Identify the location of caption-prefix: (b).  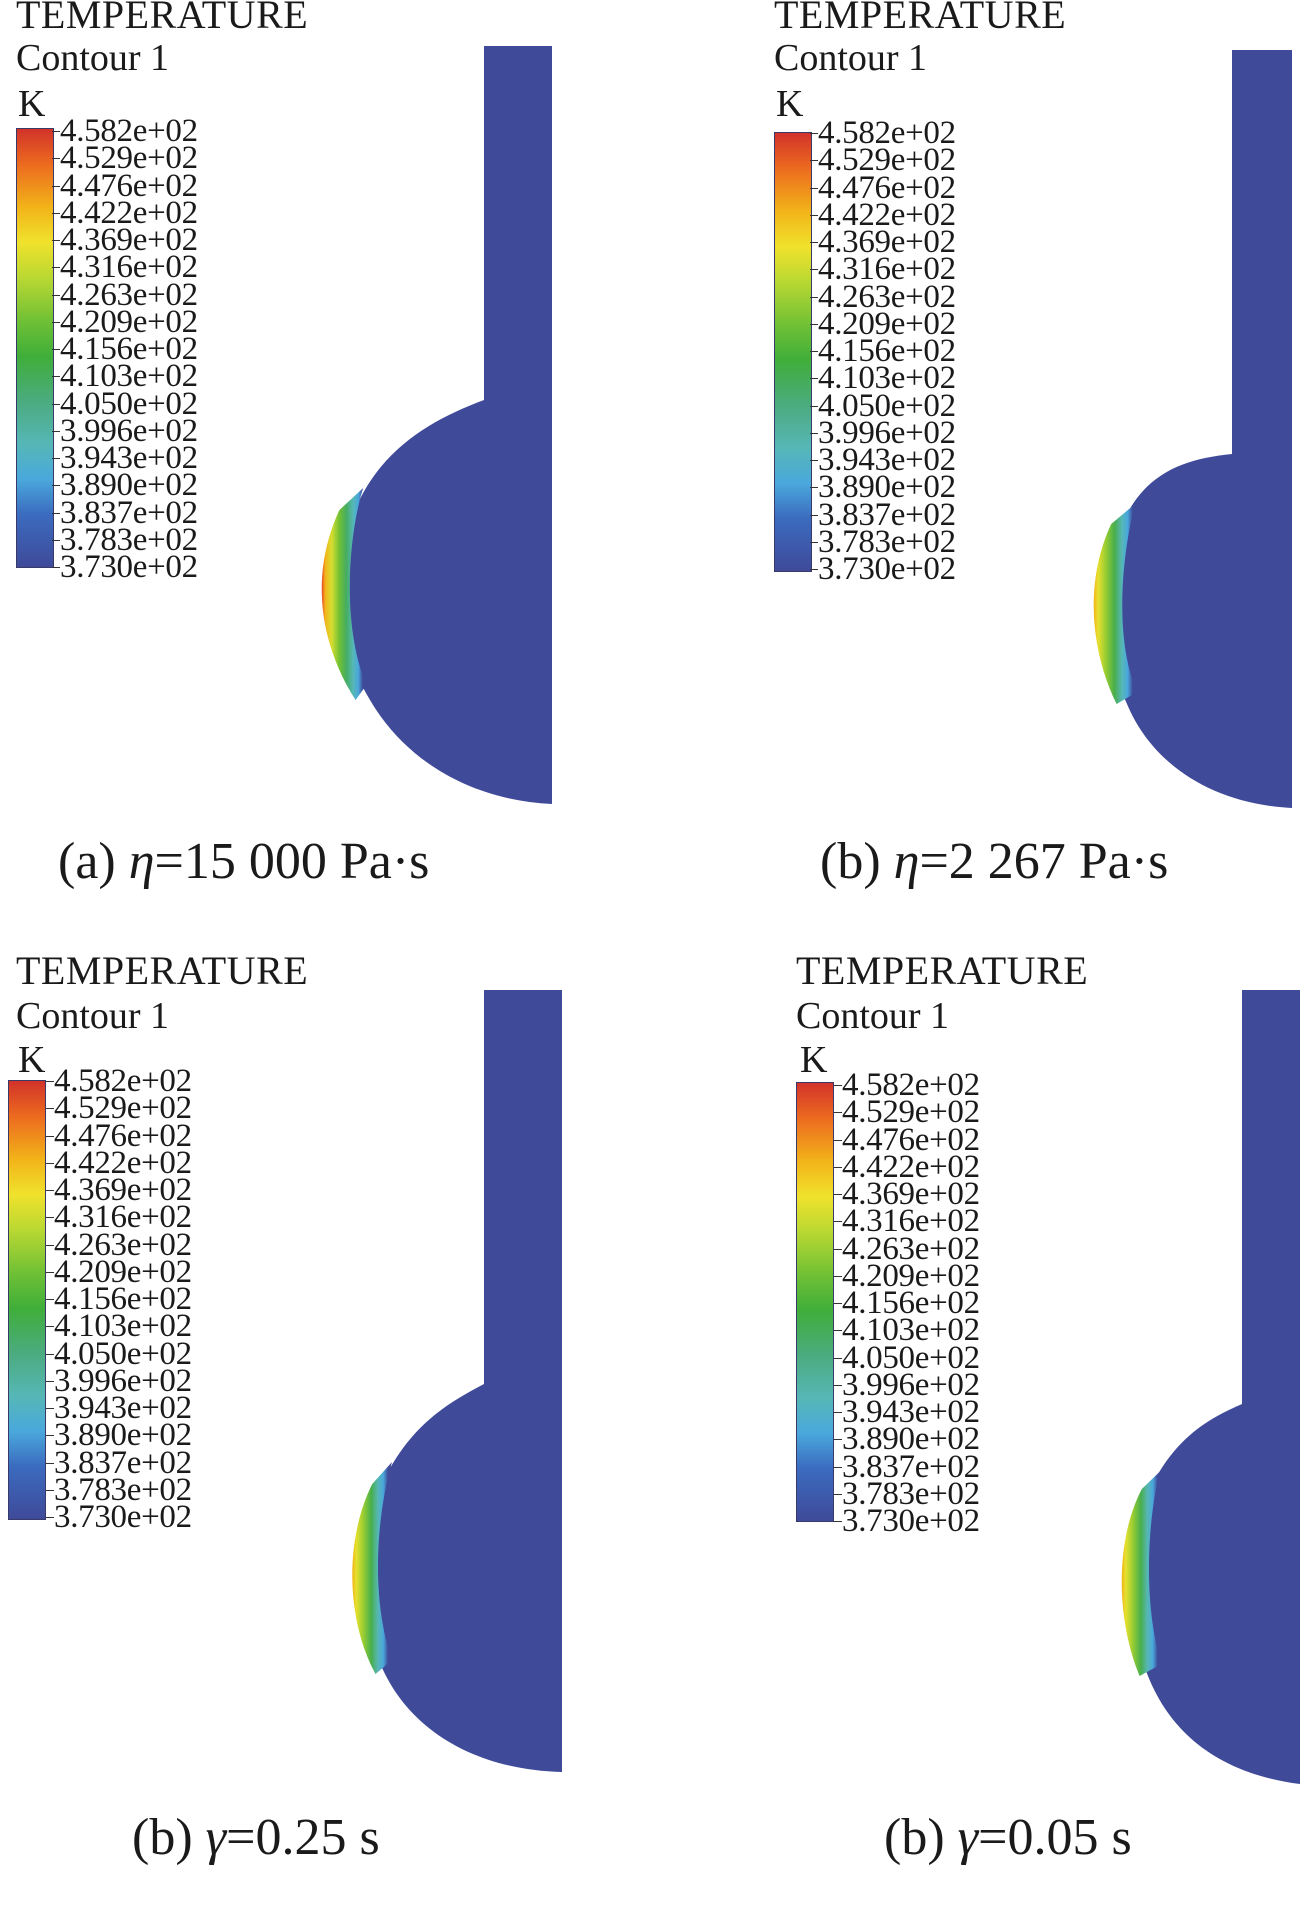
(169, 1837).